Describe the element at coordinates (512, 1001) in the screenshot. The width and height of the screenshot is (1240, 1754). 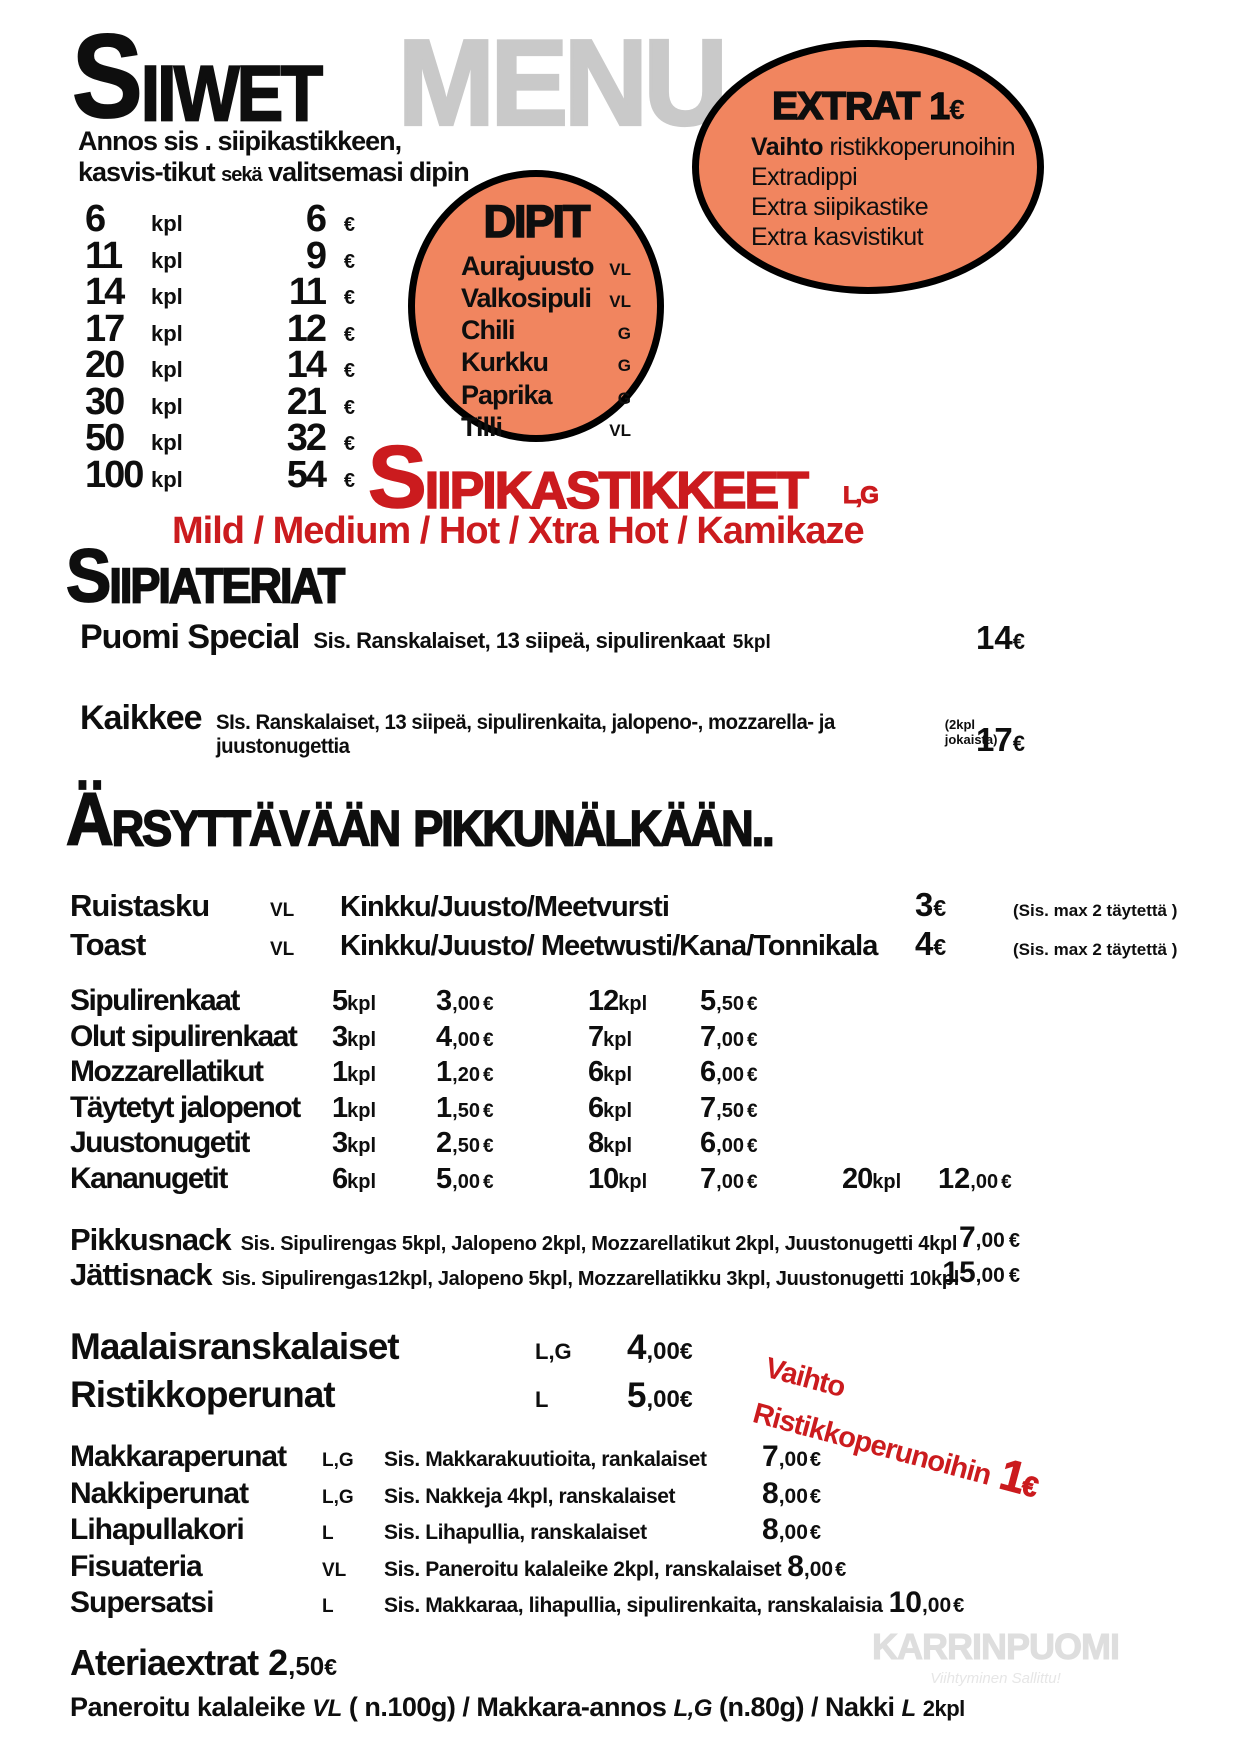
I see `snack-price: 3,00 €` at that location.